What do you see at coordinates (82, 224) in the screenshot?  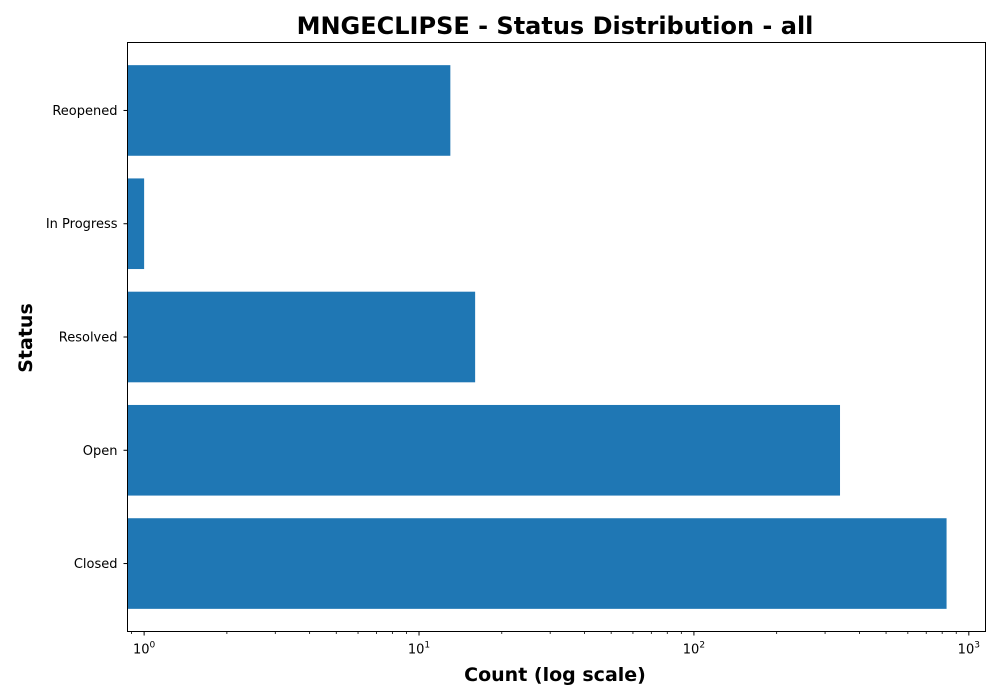 I see `y-tick-label-in-progress: In Progress` at bounding box center [82, 224].